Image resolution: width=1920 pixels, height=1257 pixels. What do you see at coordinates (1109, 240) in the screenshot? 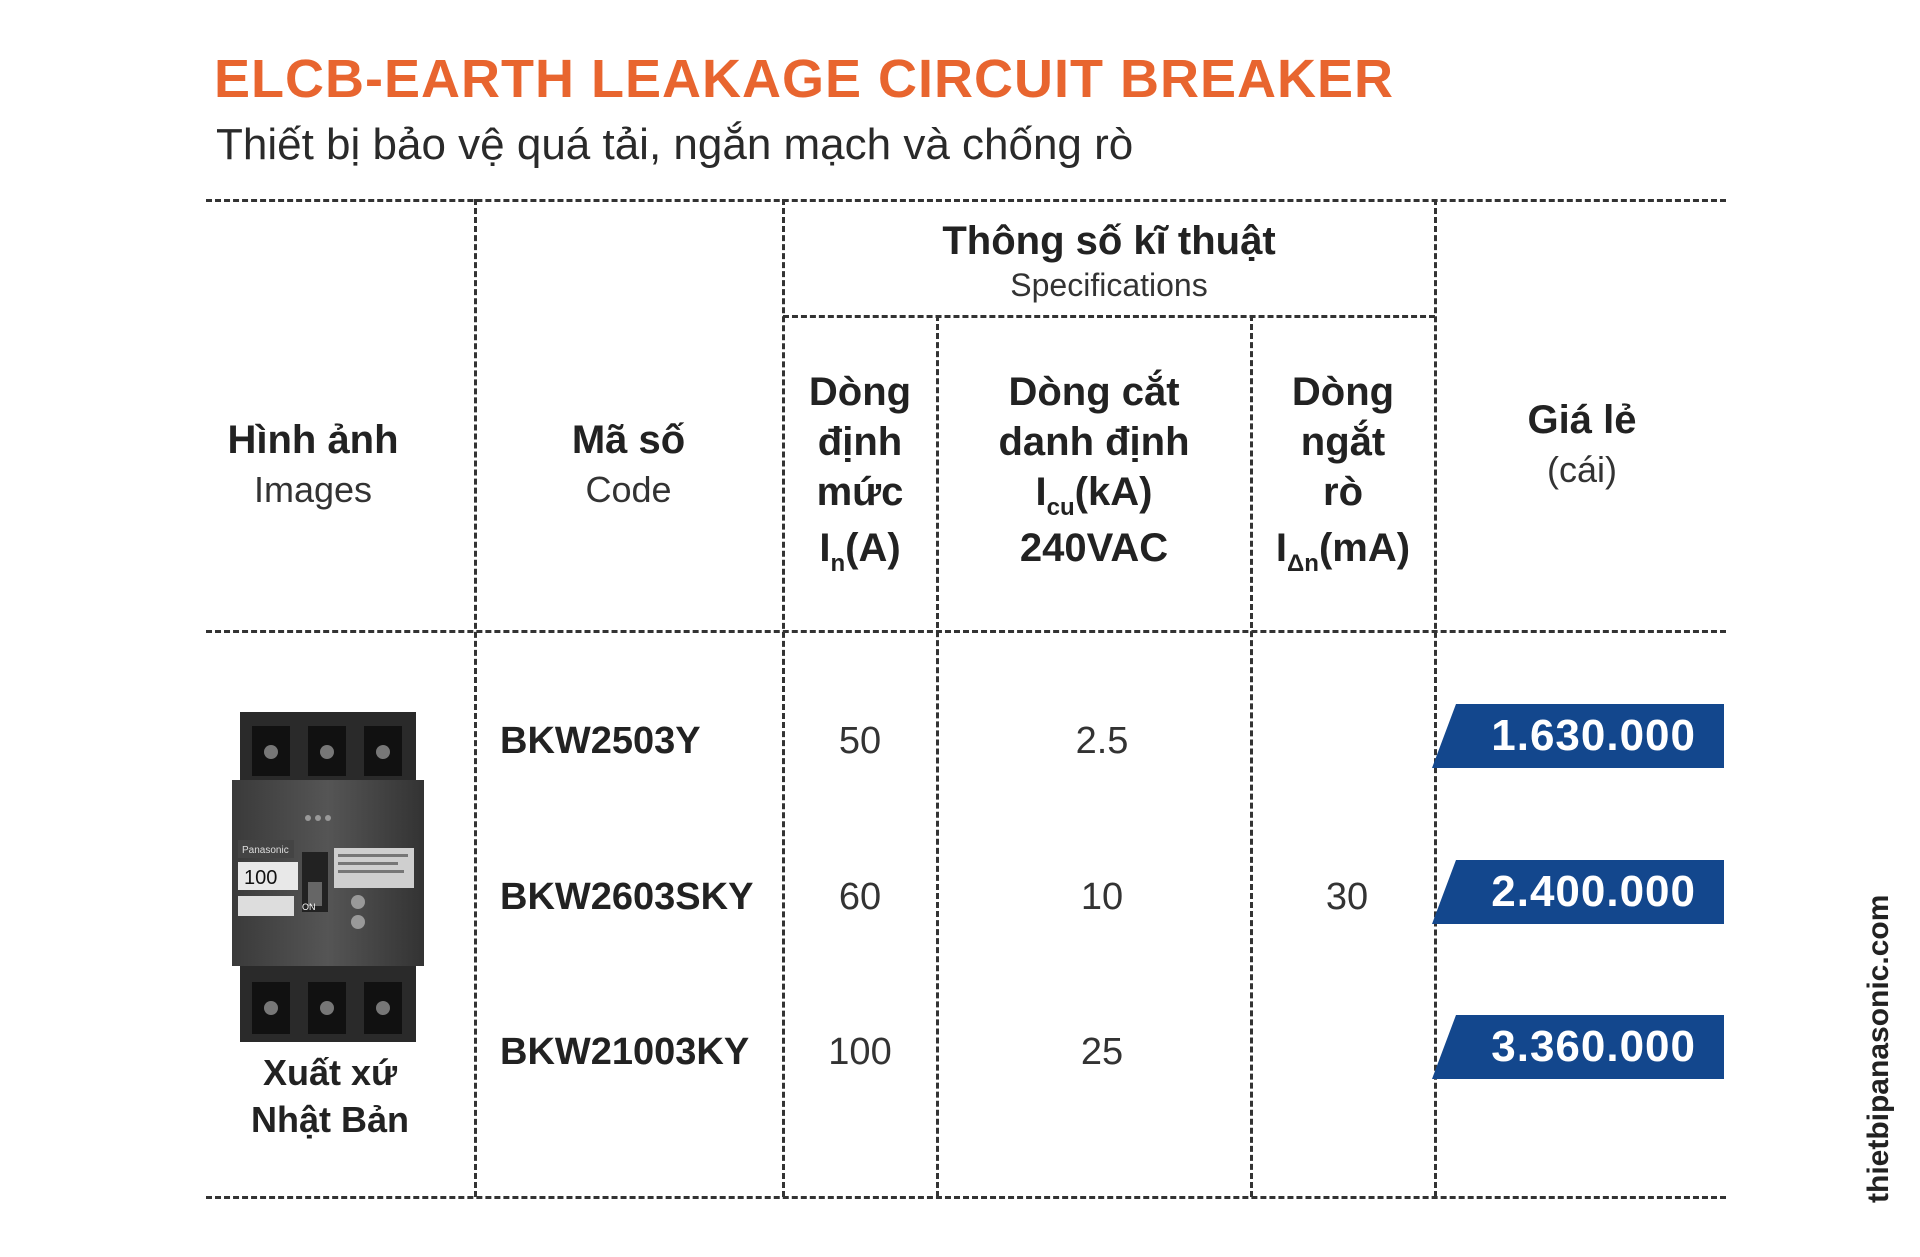
I see `header-specs-label: Thông số kĩ thuật` at bounding box center [1109, 240].